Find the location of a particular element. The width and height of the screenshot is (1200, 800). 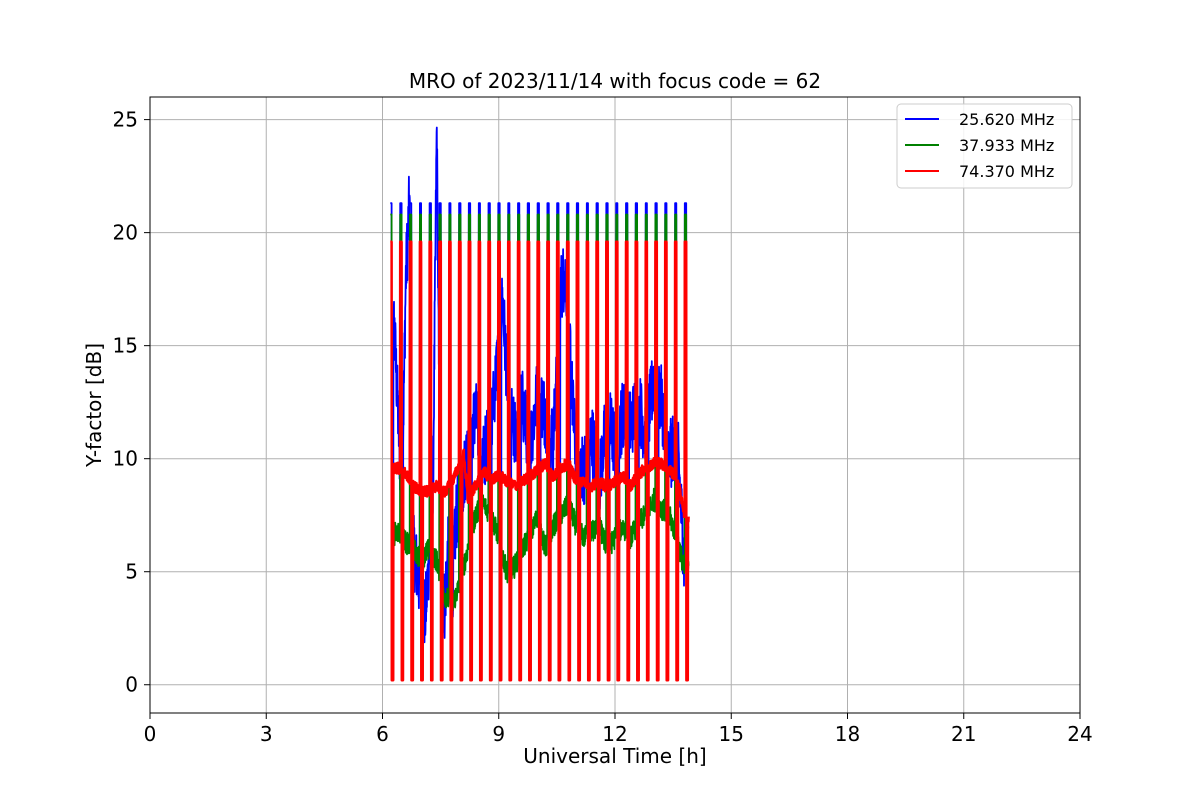

x-tick-label: 3 is located at coordinates (266, 734).